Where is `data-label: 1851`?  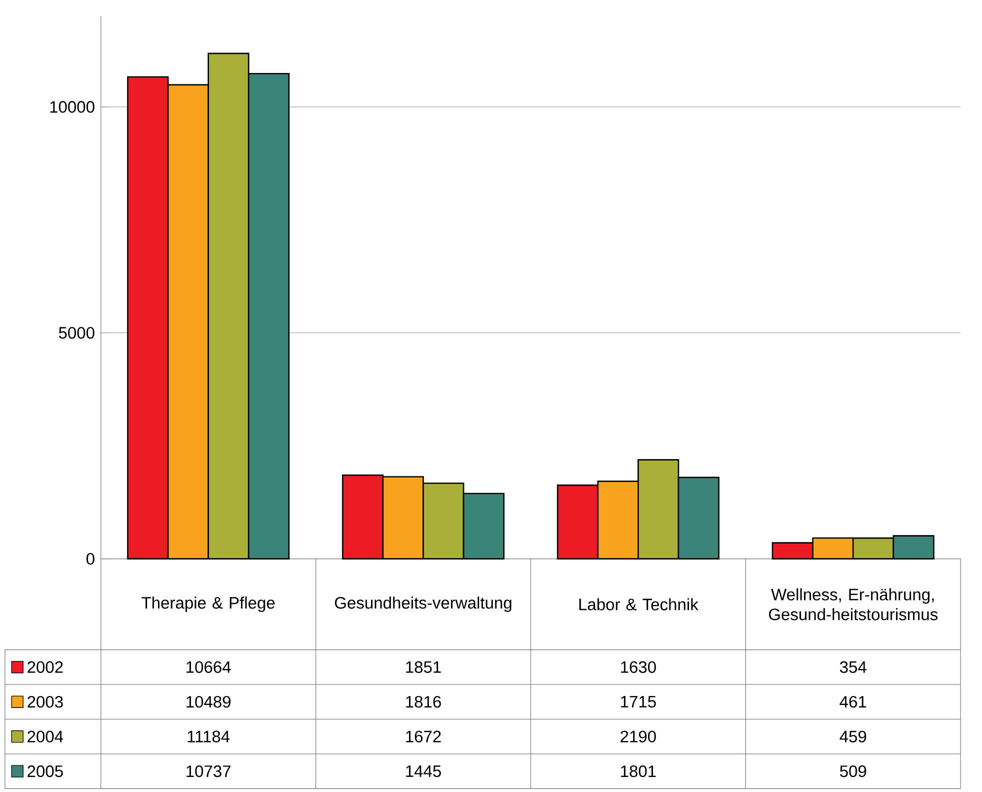
data-label: 1851 is located at coordinates (423, 667).